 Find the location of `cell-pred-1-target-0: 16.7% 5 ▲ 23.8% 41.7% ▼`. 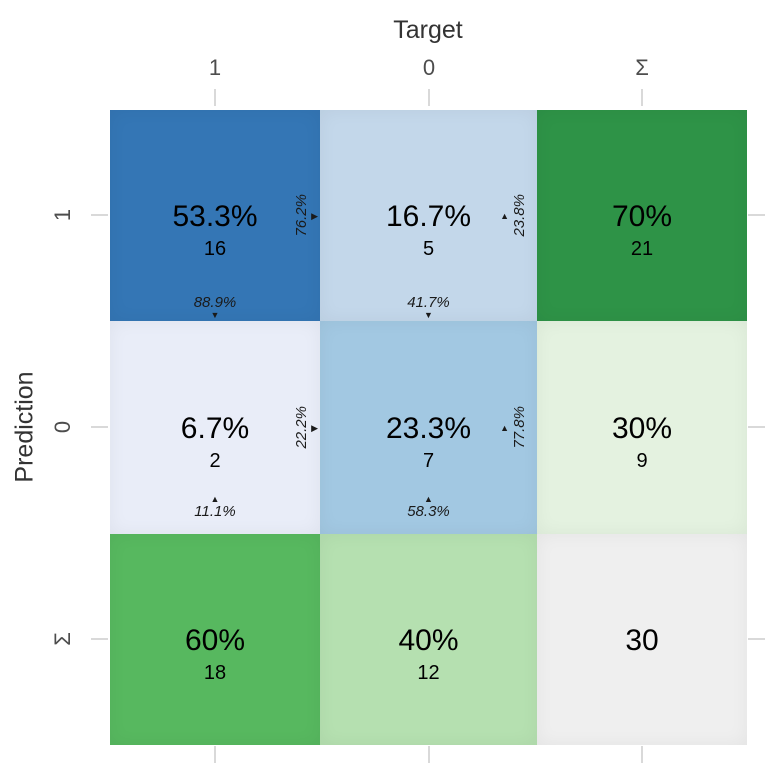

cell-pred-1-target-0: 16.7% 5 ▲ 23.8% 41.7% ▼ is located at coordinates (428, 215).